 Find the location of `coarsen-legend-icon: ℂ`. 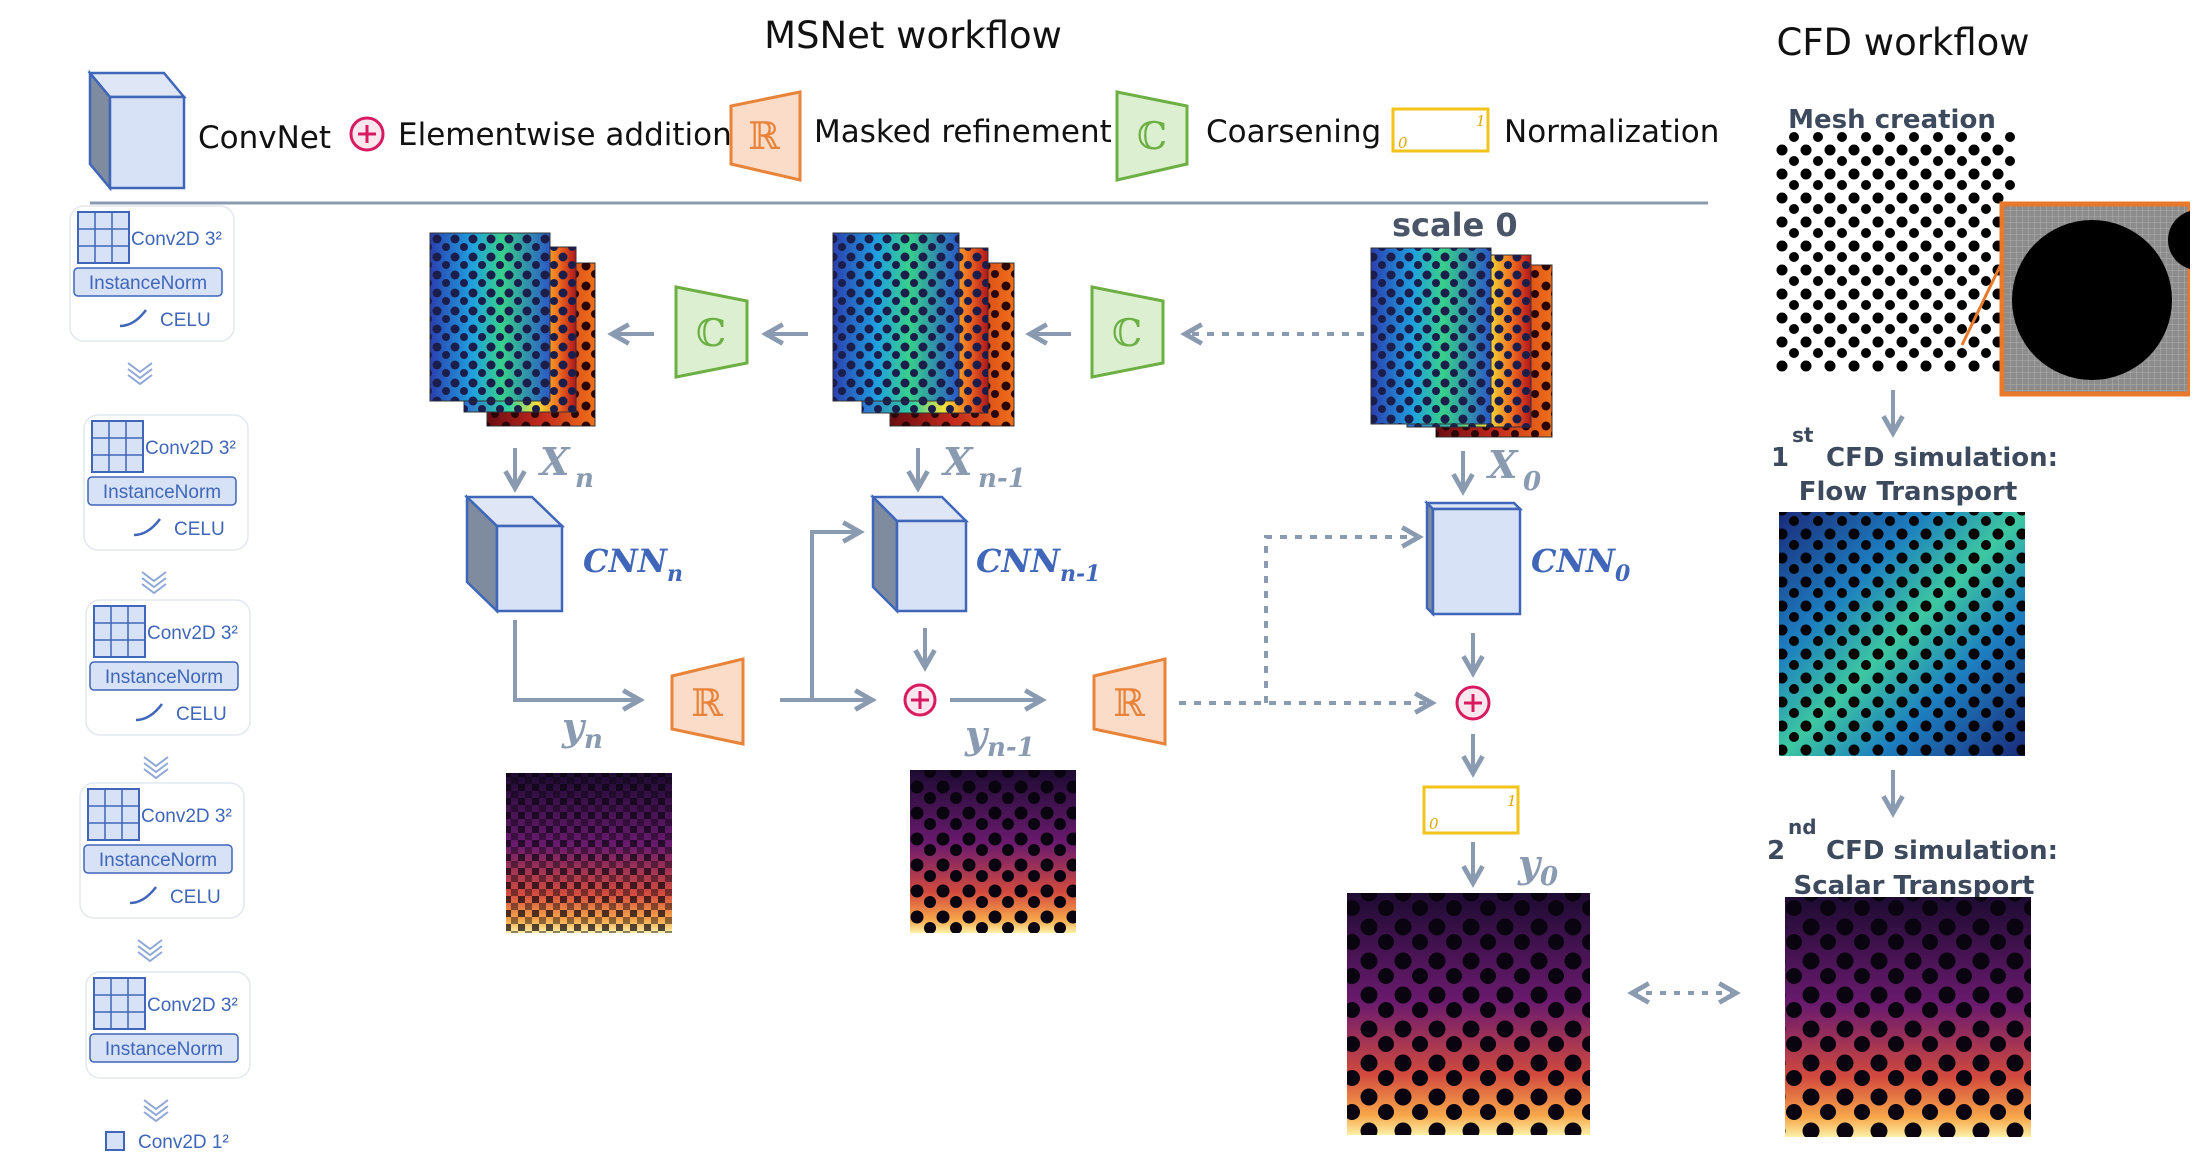

coarsen-legend-icon: ℂ is located at coordinates (1152, 136).